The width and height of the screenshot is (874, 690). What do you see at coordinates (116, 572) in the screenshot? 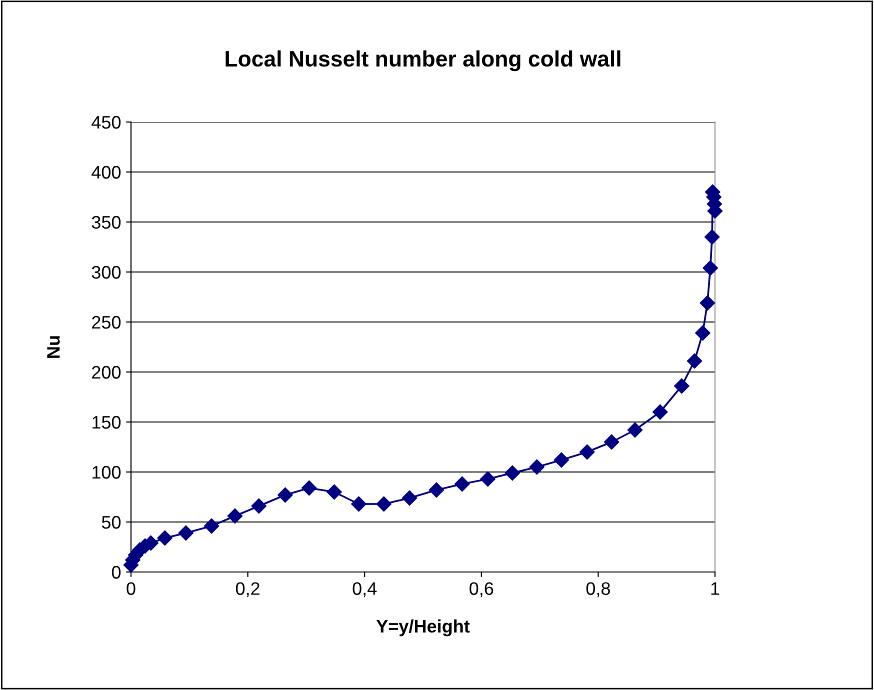
I see `y-tick-label: 0` at bounding box center [116, 572].